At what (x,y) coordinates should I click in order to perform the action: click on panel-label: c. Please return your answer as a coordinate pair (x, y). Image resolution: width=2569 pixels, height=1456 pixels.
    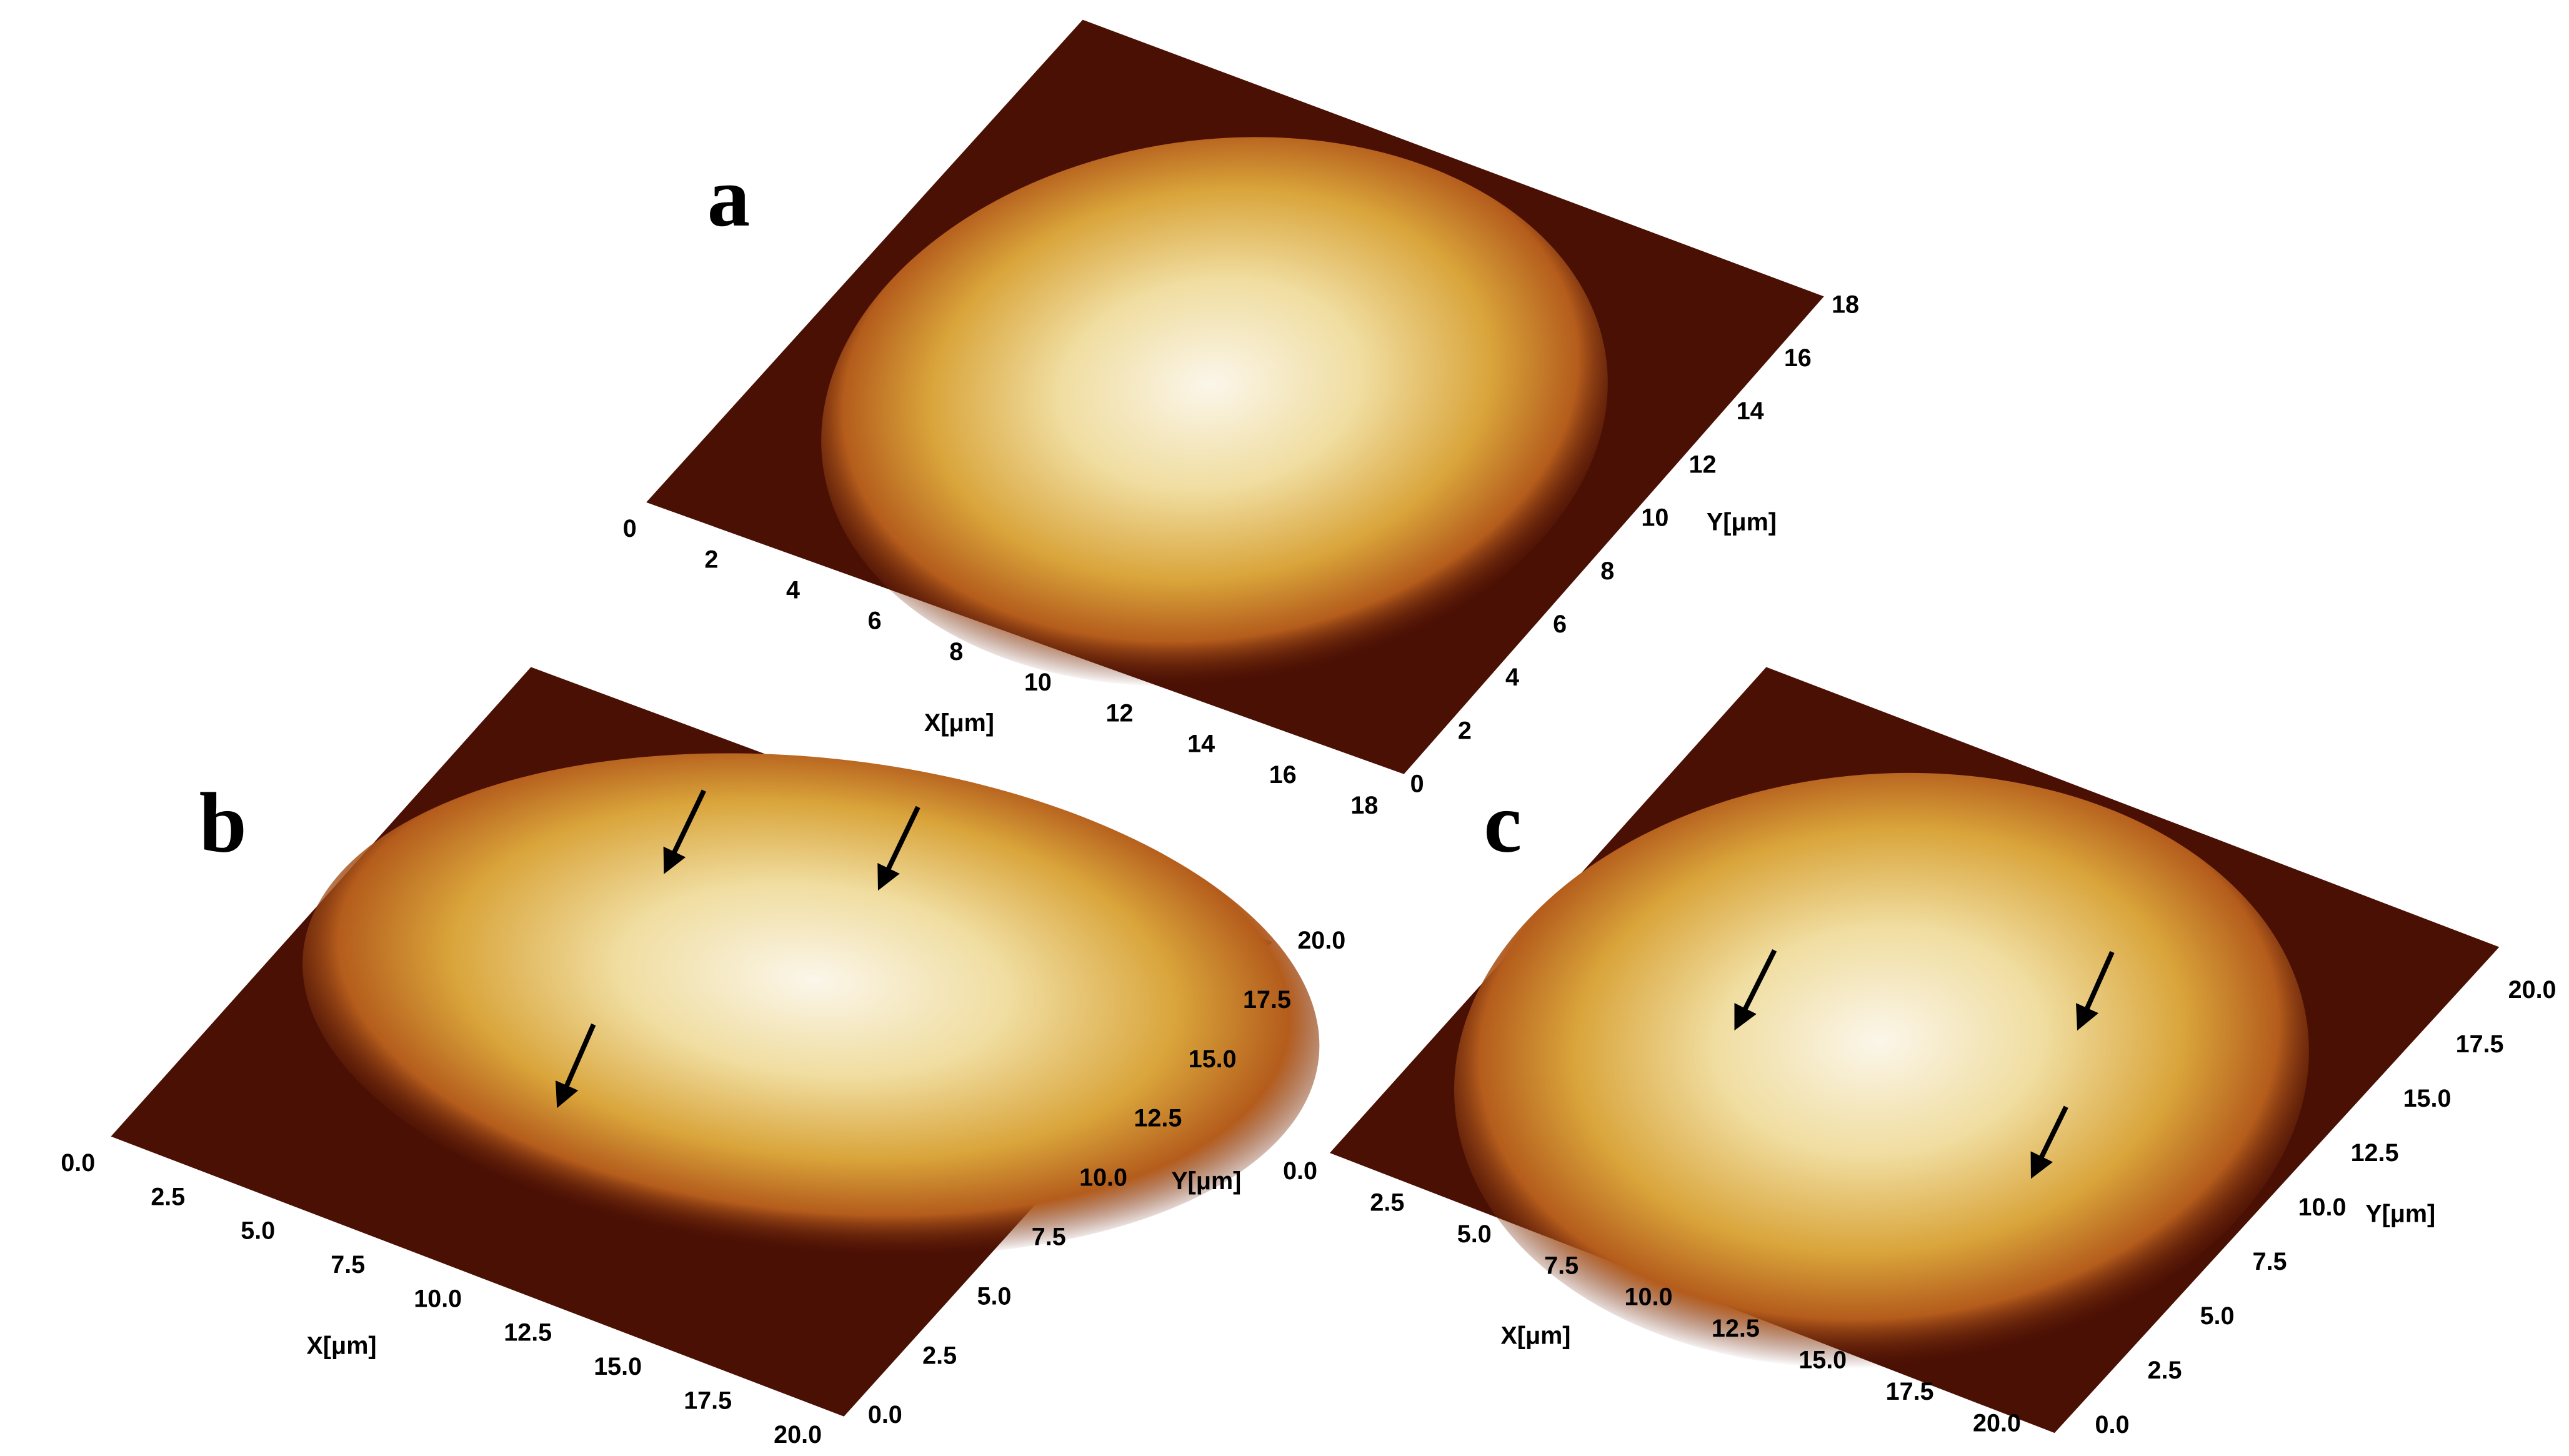
    Looking at the image, I should click on (1503, 823).